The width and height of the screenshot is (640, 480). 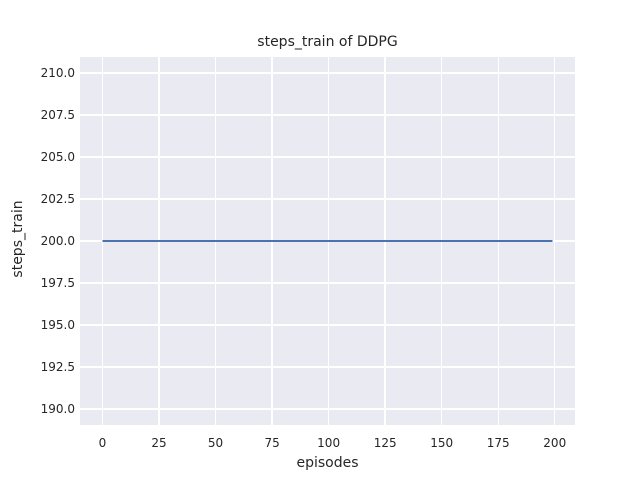 What do you see at coordinates (57, 114) in the screenshot?
I see `y-tick-label: 207.5` at bounding box center [57, 114].